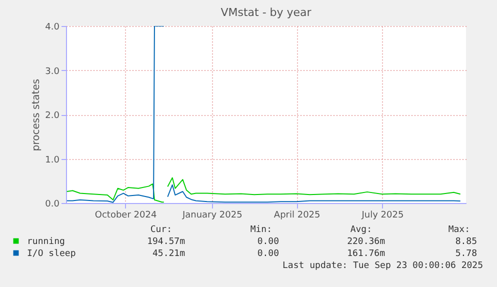 The height and width of the screenshot is (287, 497). Describe the element at coordinates (211, 215) in the screenshot. I see `x-tick-label: January 2025` at that location.